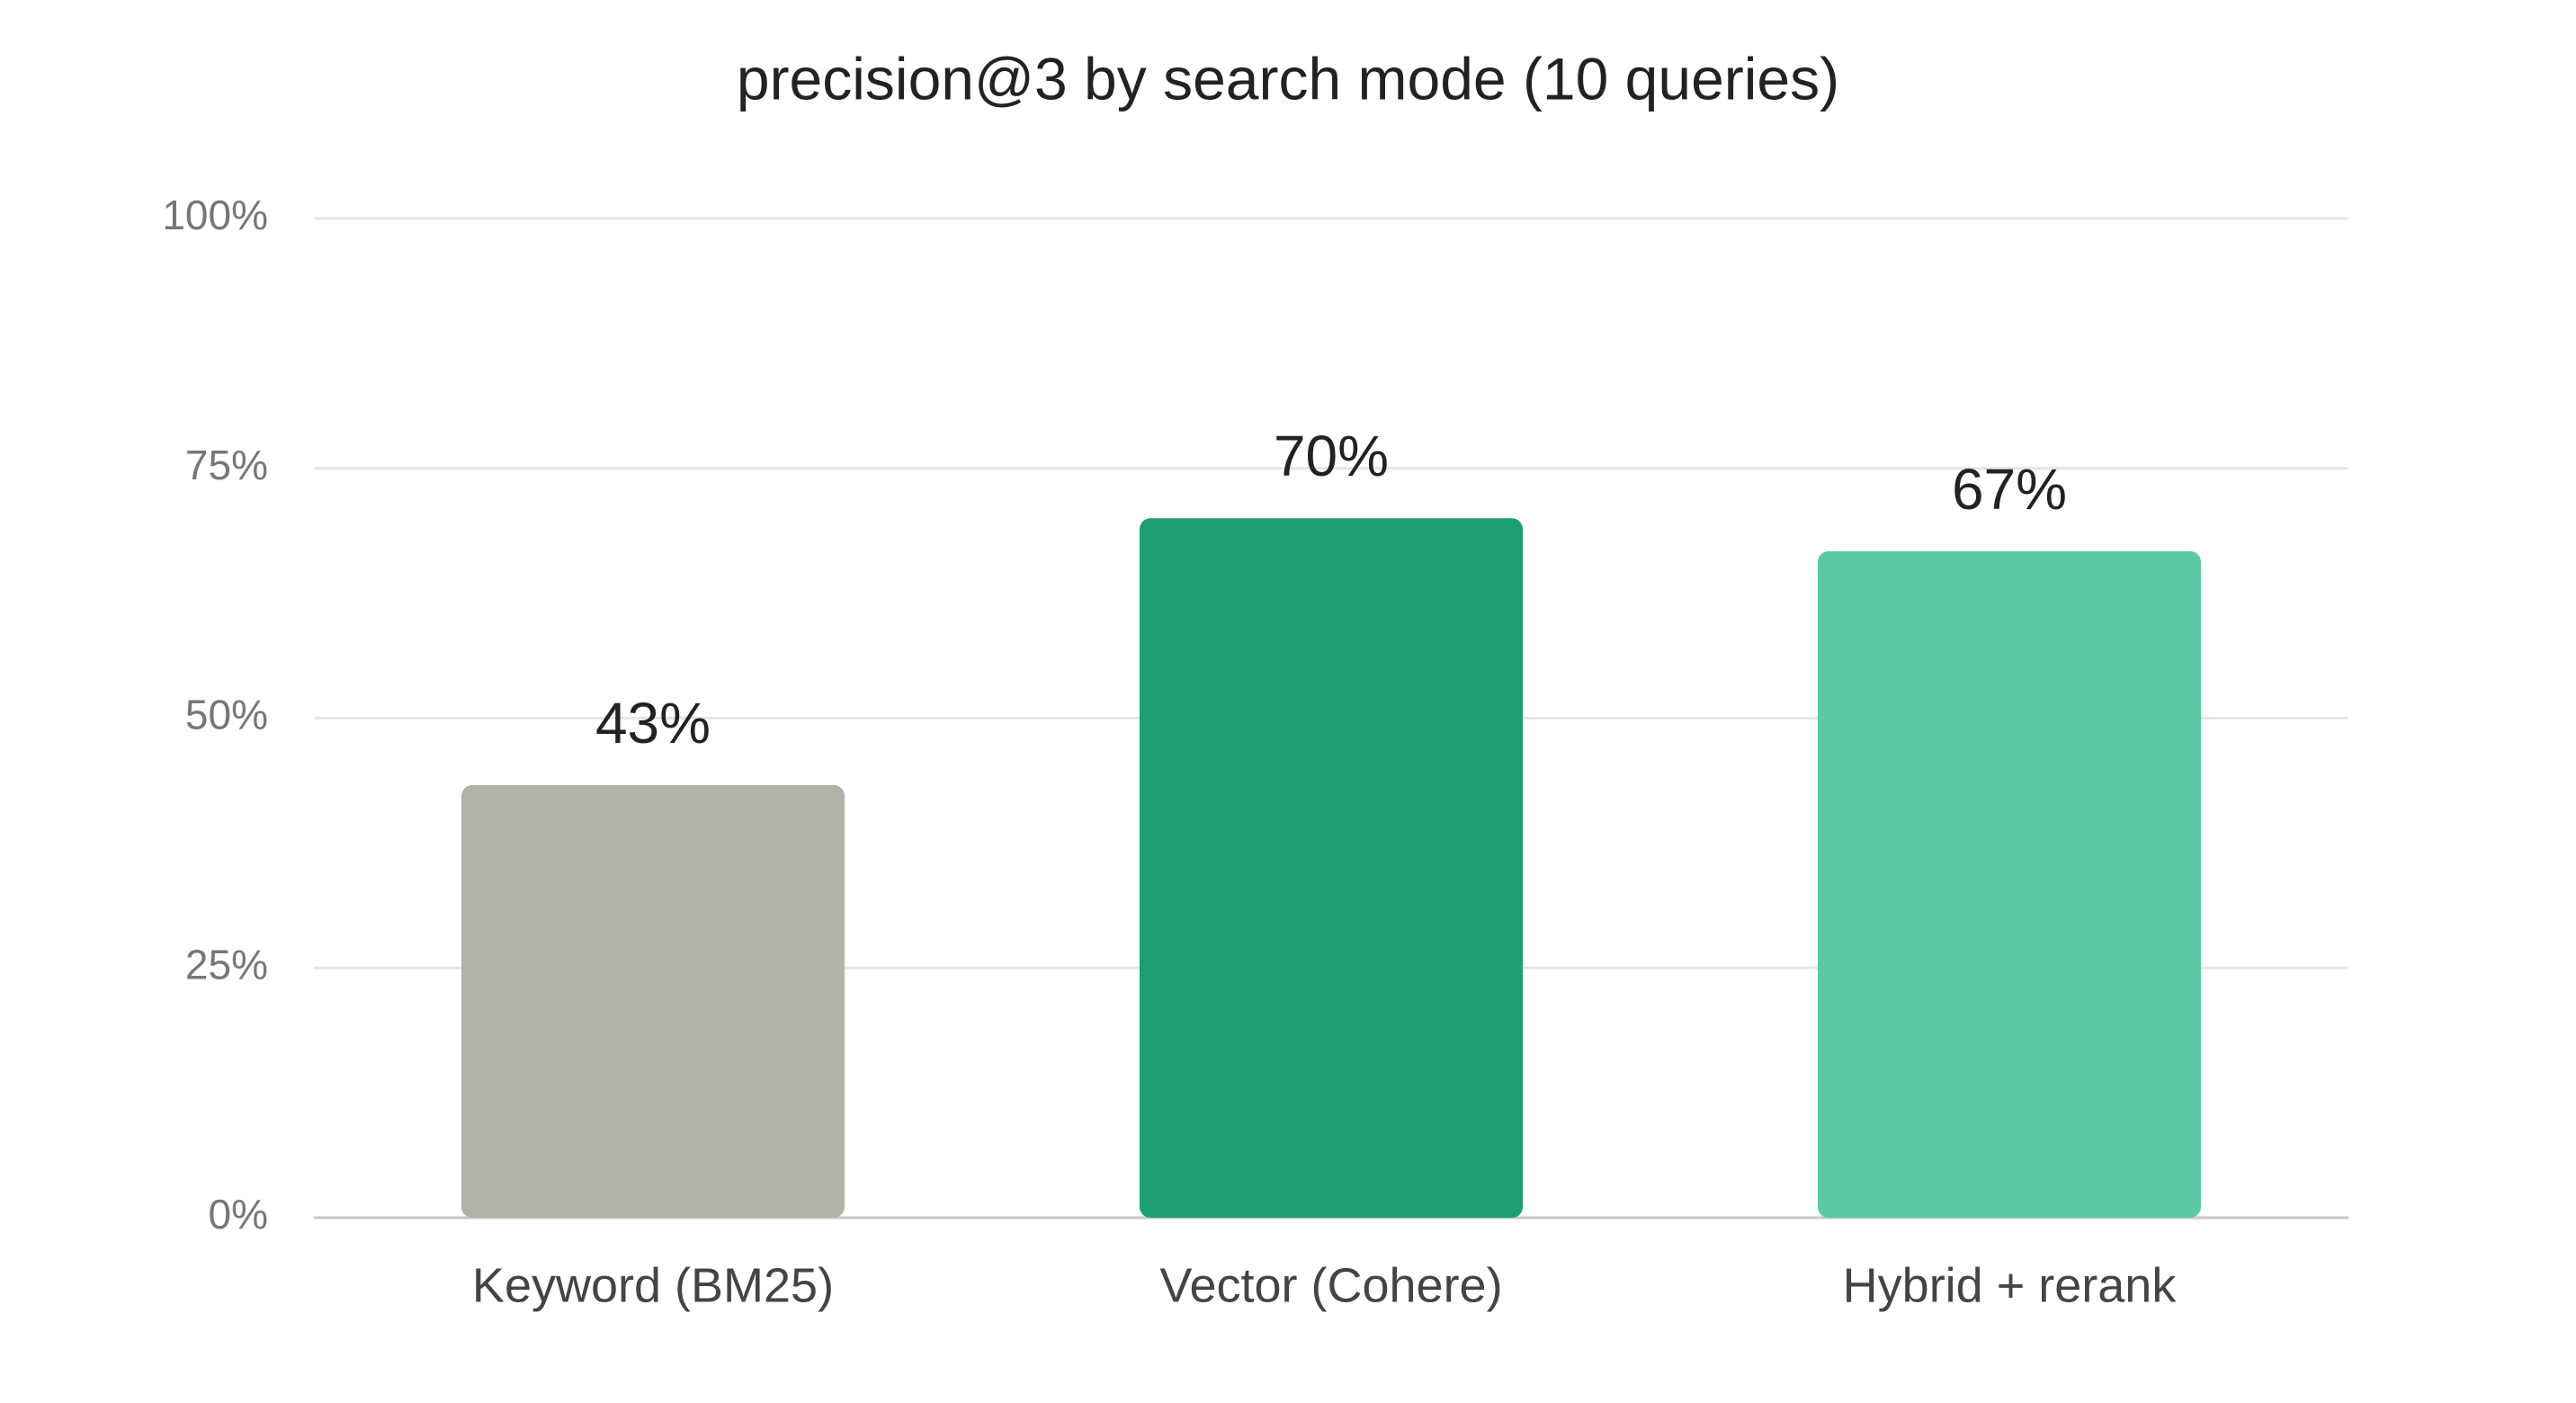  Describe the element at coordinates (215, 215) in the screenshot. I see `y-tick-label: 100%` at that location.